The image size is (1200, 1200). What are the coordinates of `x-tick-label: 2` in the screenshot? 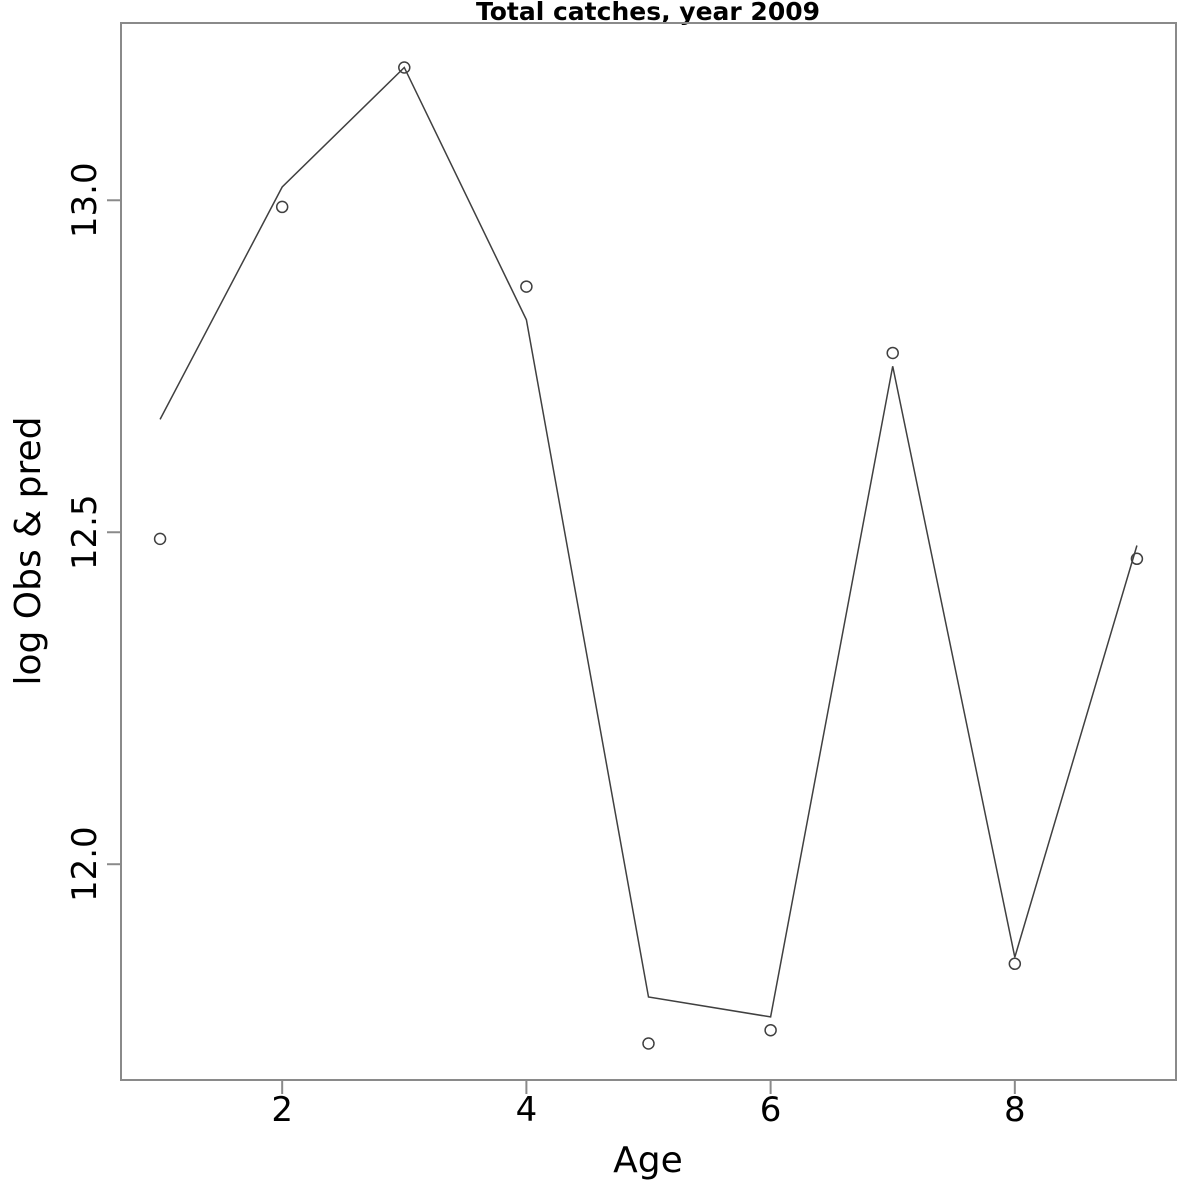 It's located at (282, 1110).